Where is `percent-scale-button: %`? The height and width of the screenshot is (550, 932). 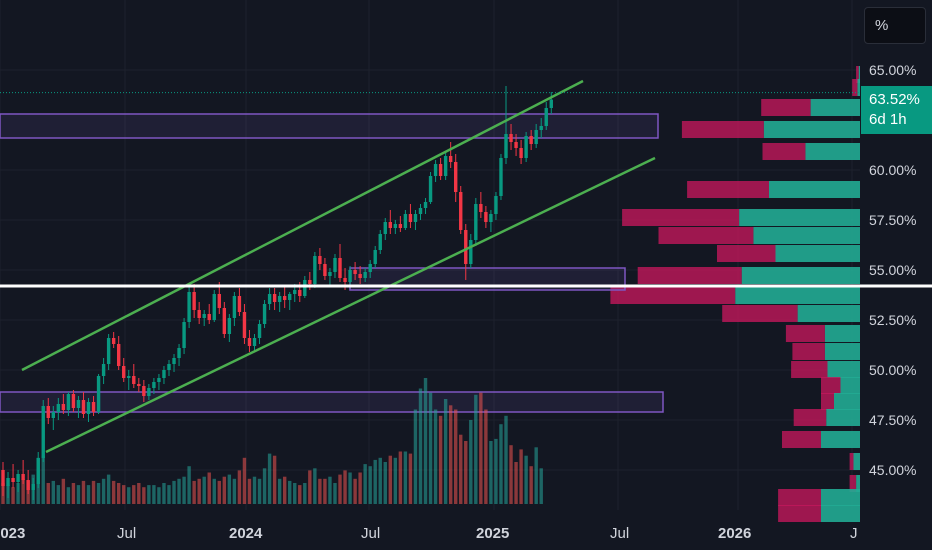
percent-scale-button: % is located at coordinates (895, 25).